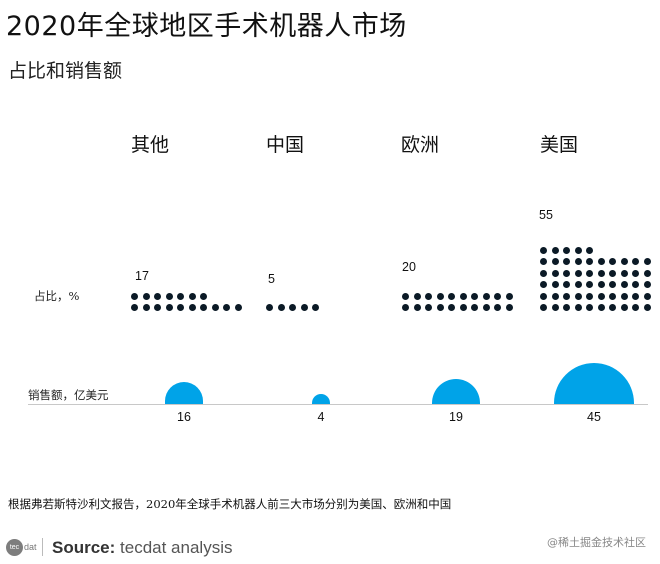 This screenshot has height=564, width=660. Describe the element at coordinates (285, 145) in the screenshot. I see `category-label-china: 中国` at that location.